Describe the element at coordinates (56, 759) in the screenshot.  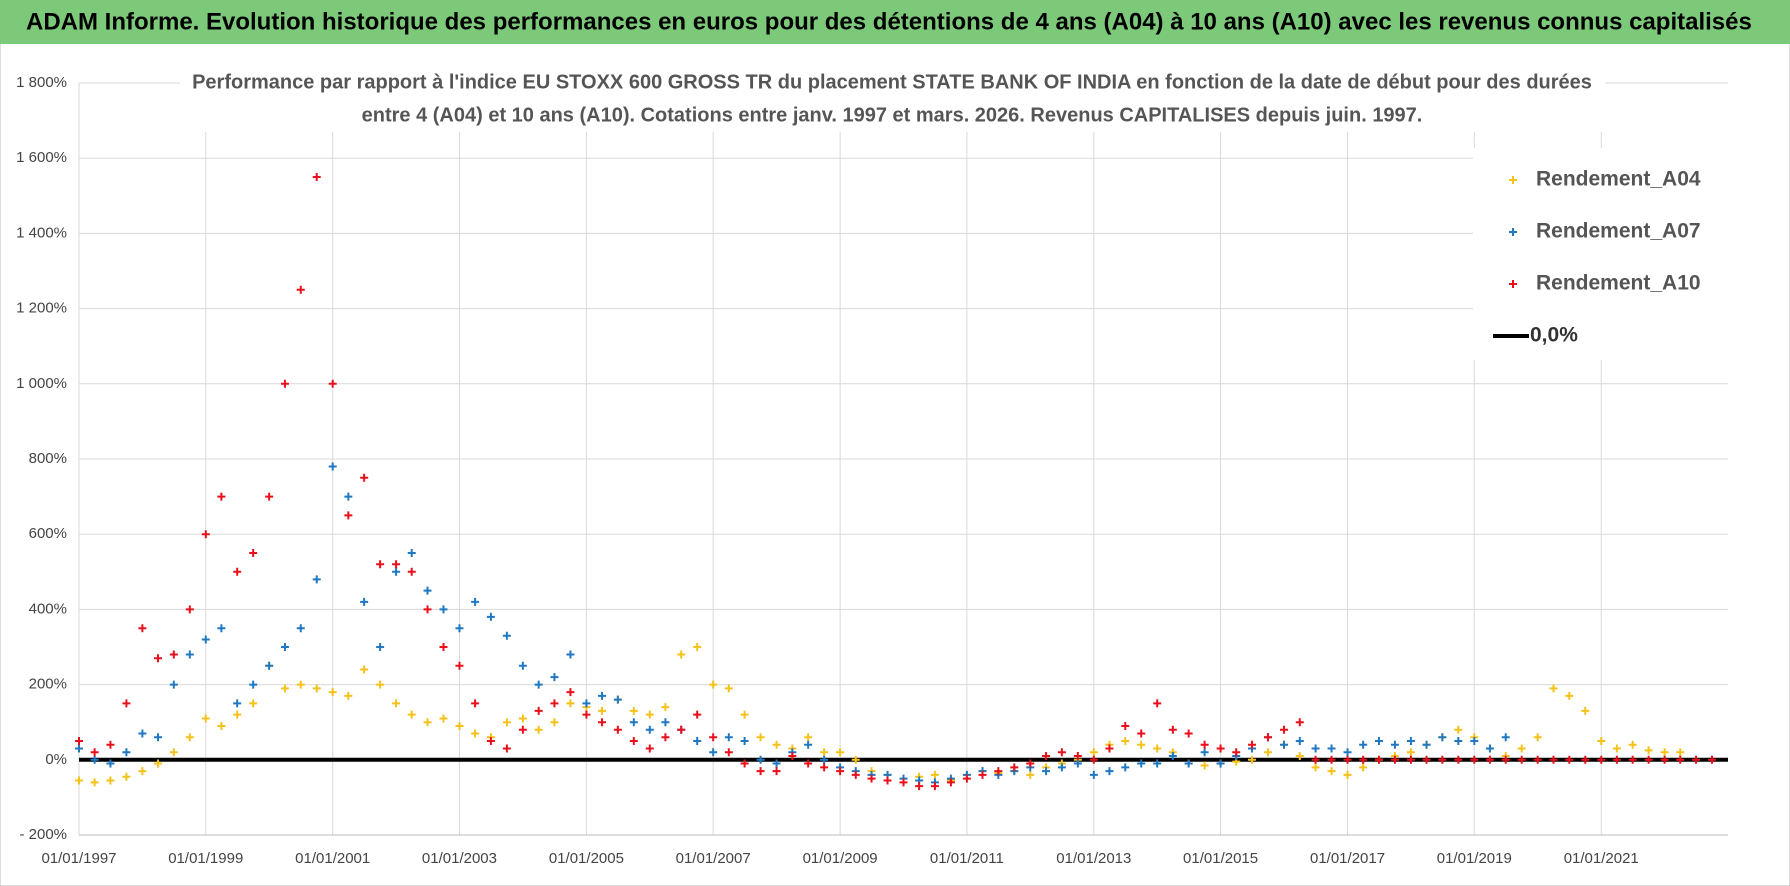
I see `y-tick-label: 0%` at that location.